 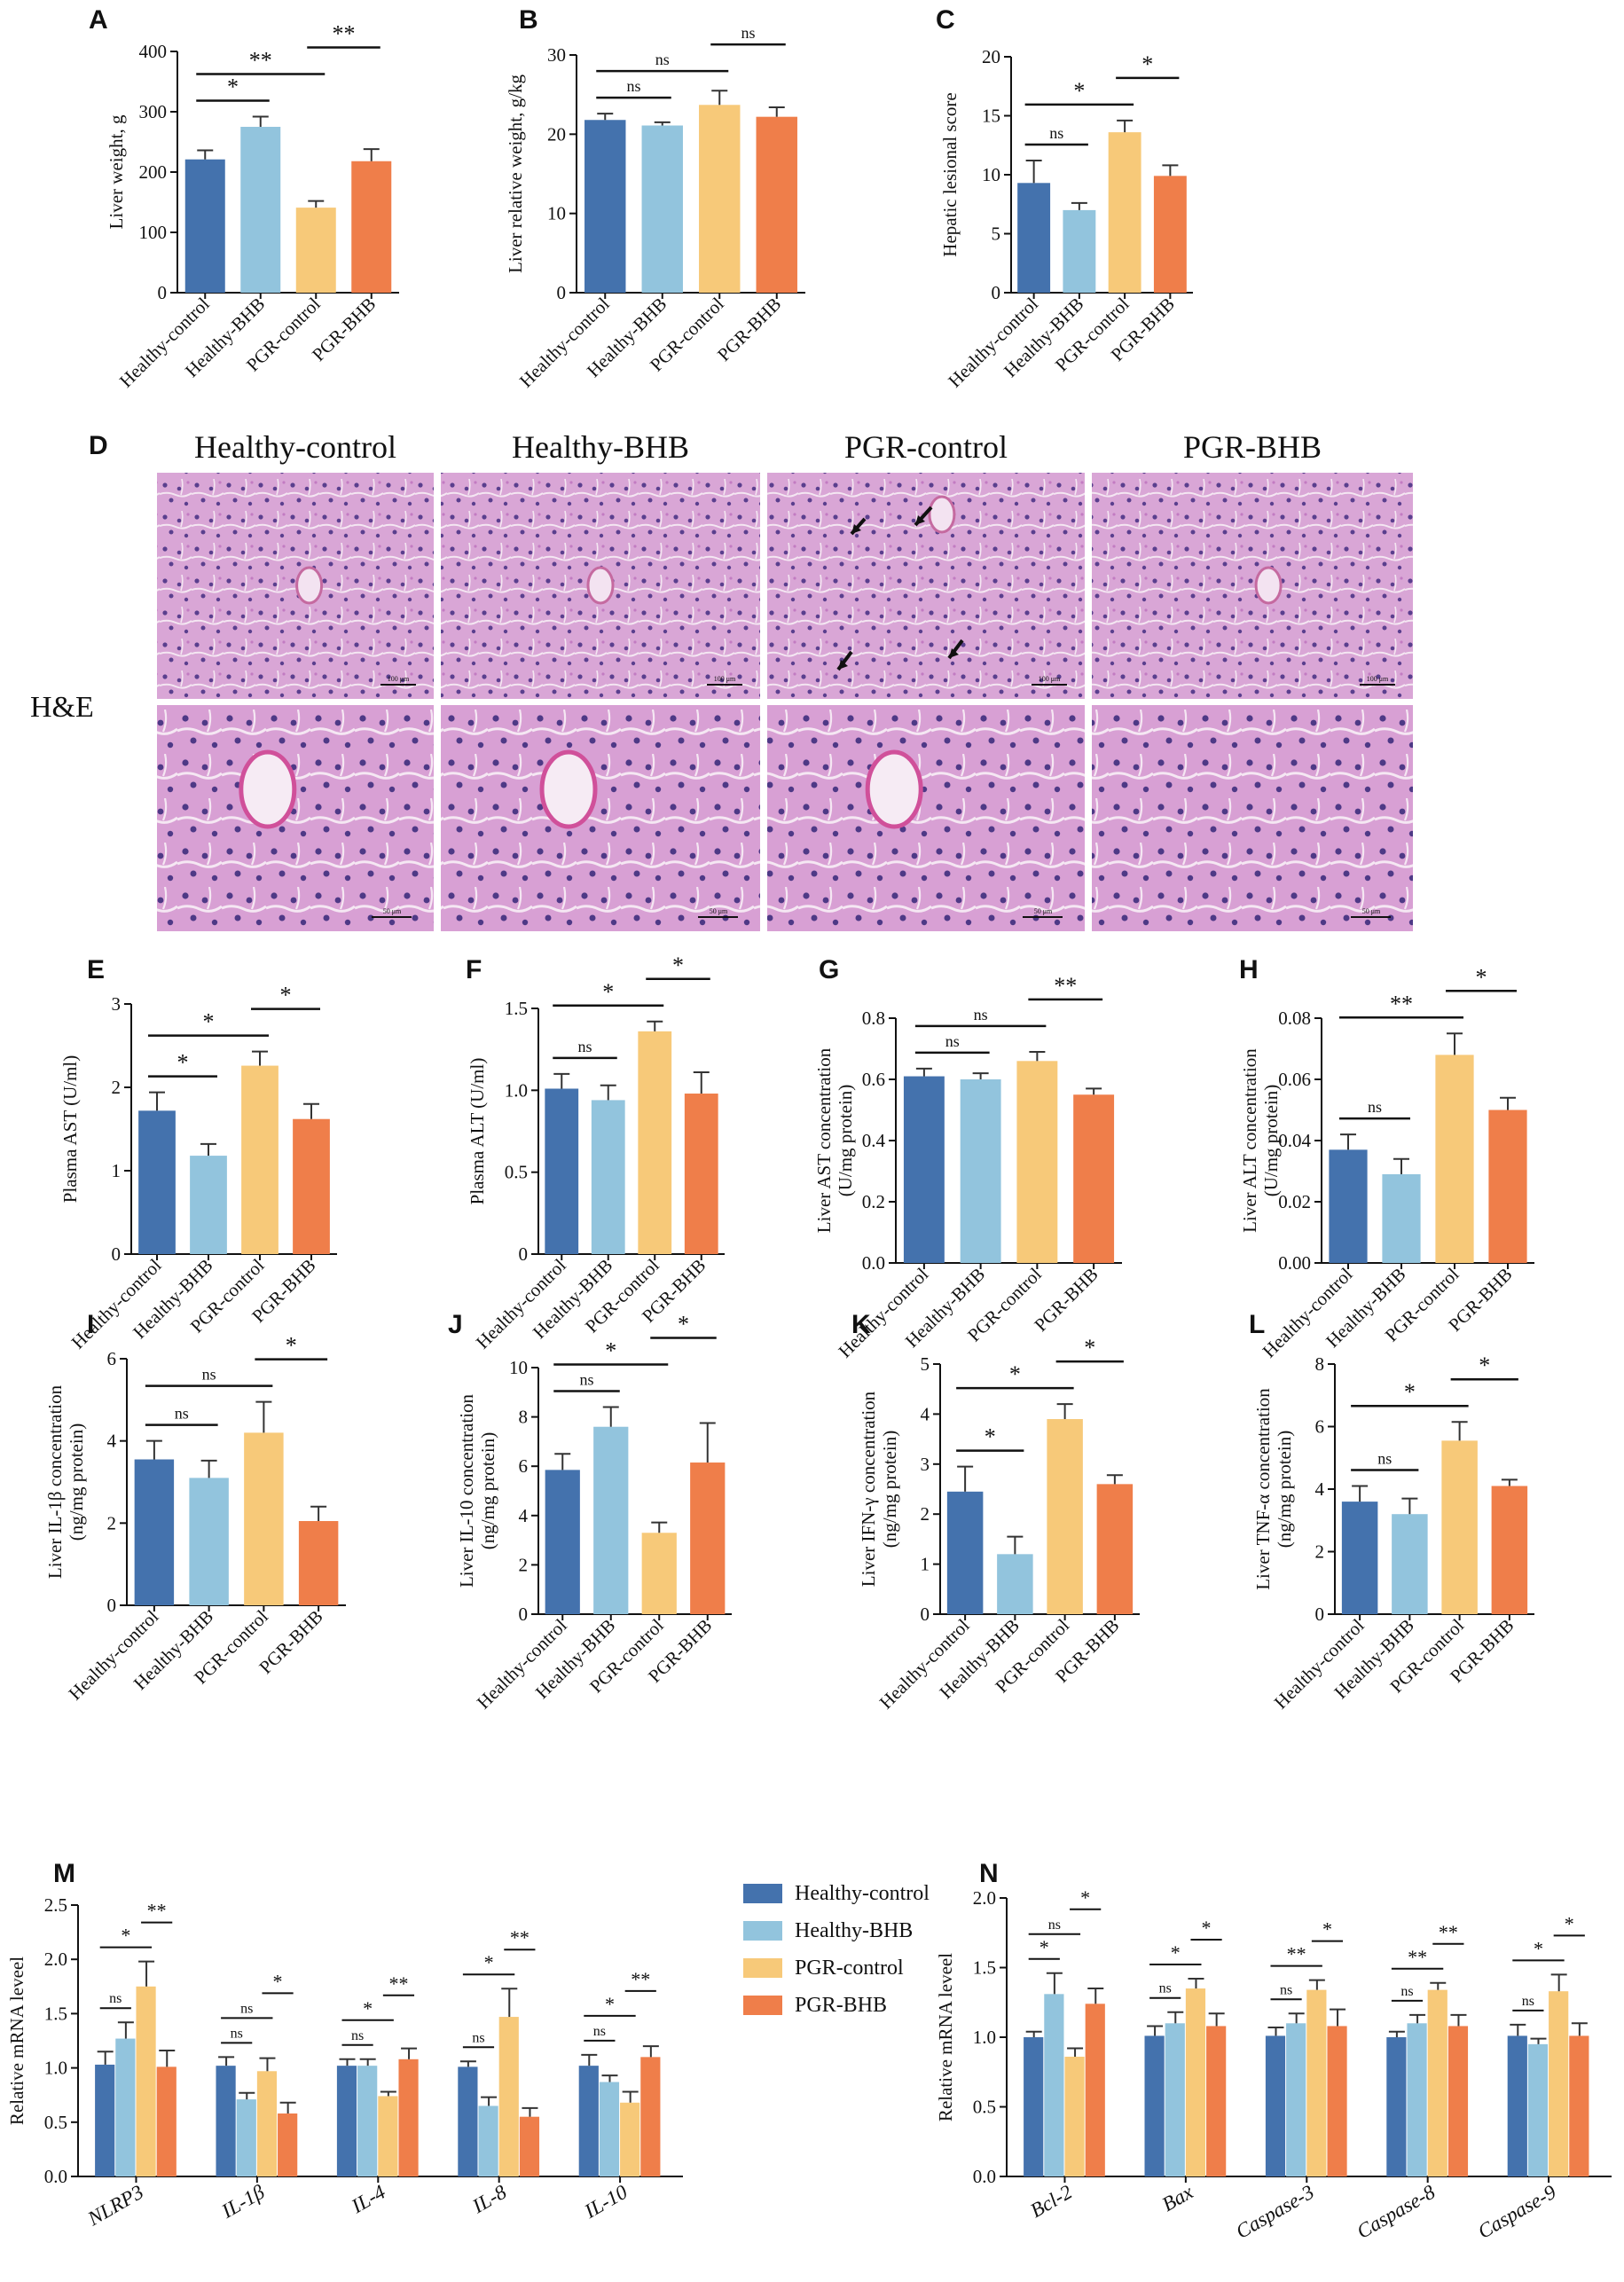 What do you see at coordinates (518, 1367) in the screenshot?
I see `y-tick-label: 10` at bounding box center [518, 1367].